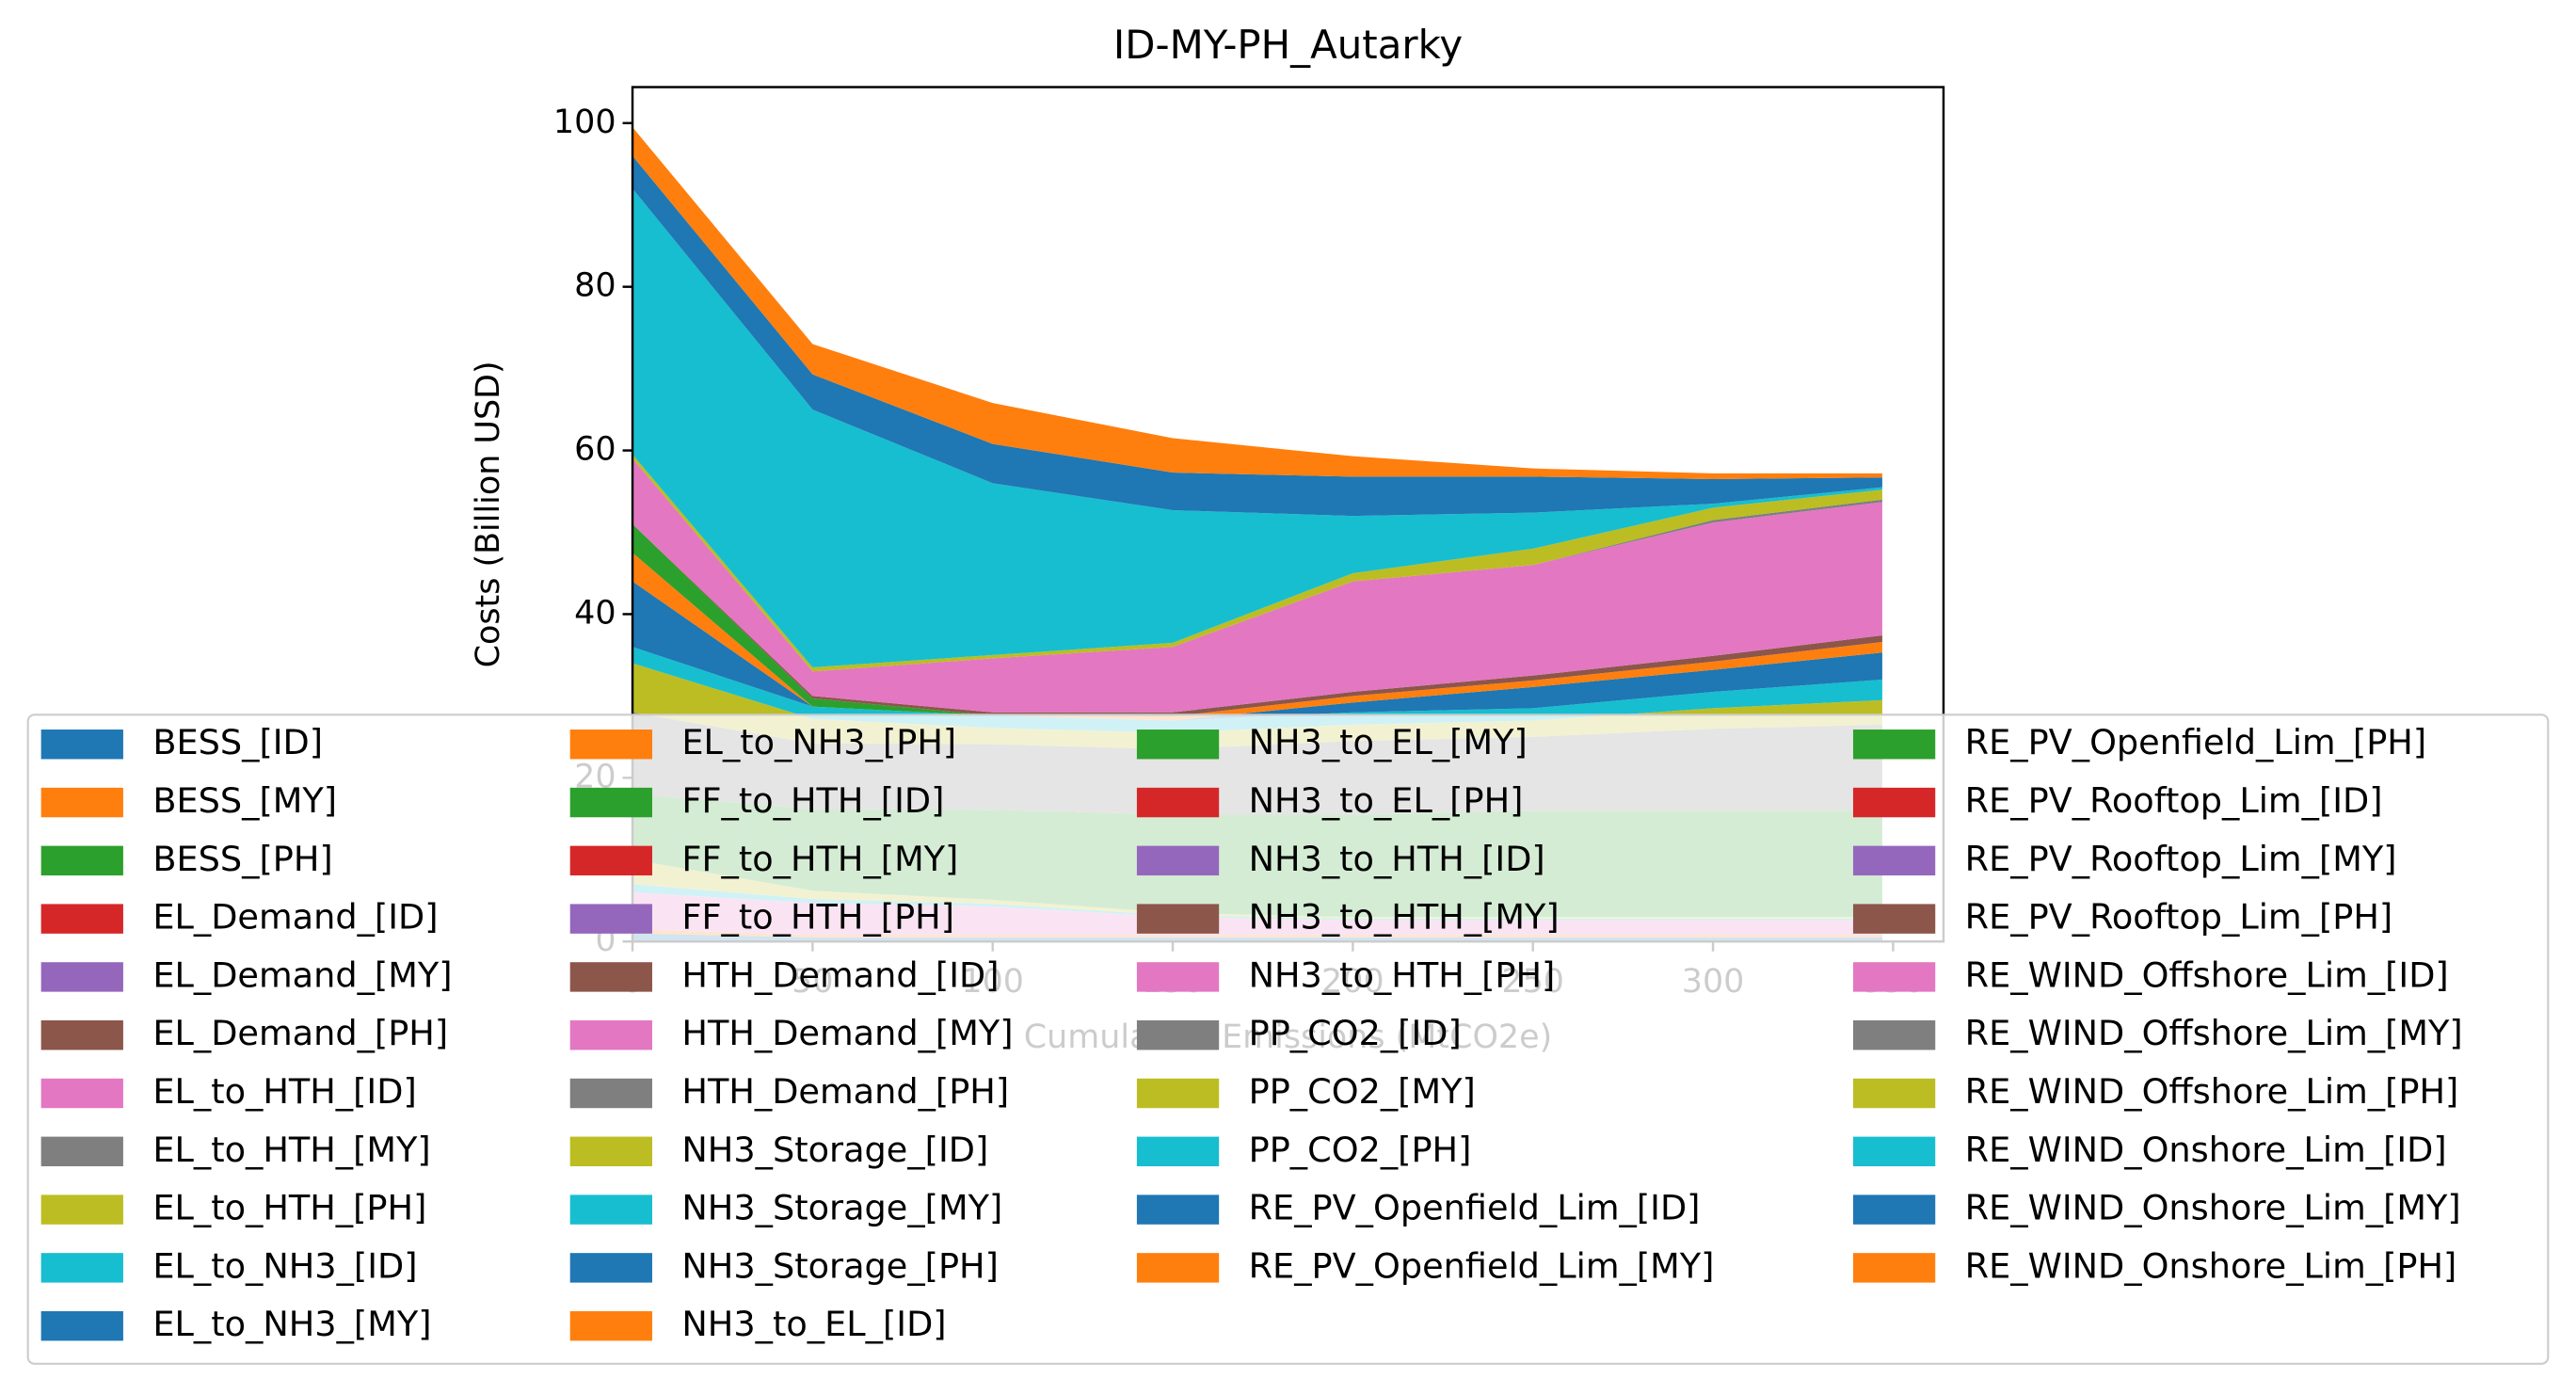 The width and height of the screenshot is (2576, 1395). I want to click on legend-label: FF_to_HTH_[ID], so click(812, 800).